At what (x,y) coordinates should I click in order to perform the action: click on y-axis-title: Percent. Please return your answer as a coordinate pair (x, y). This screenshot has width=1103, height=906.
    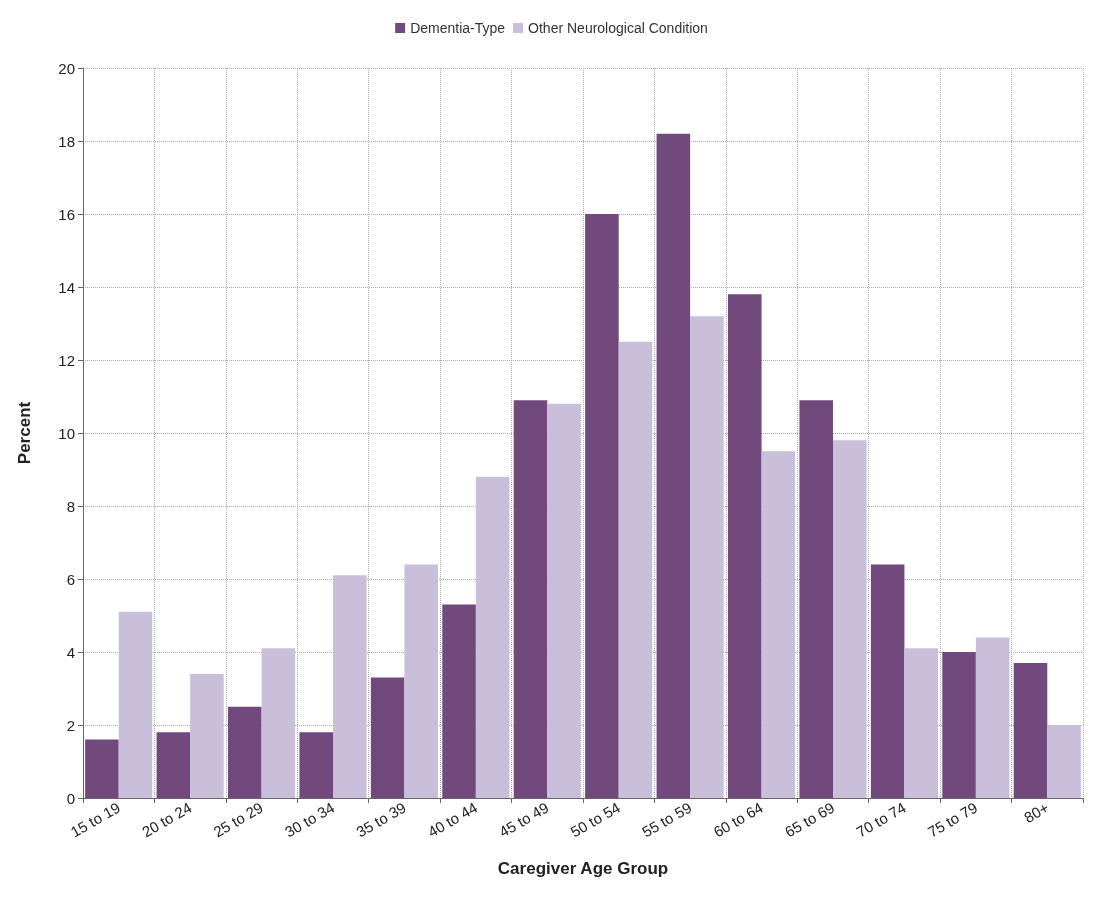
    Looking at the image, I should click on (24, 433).